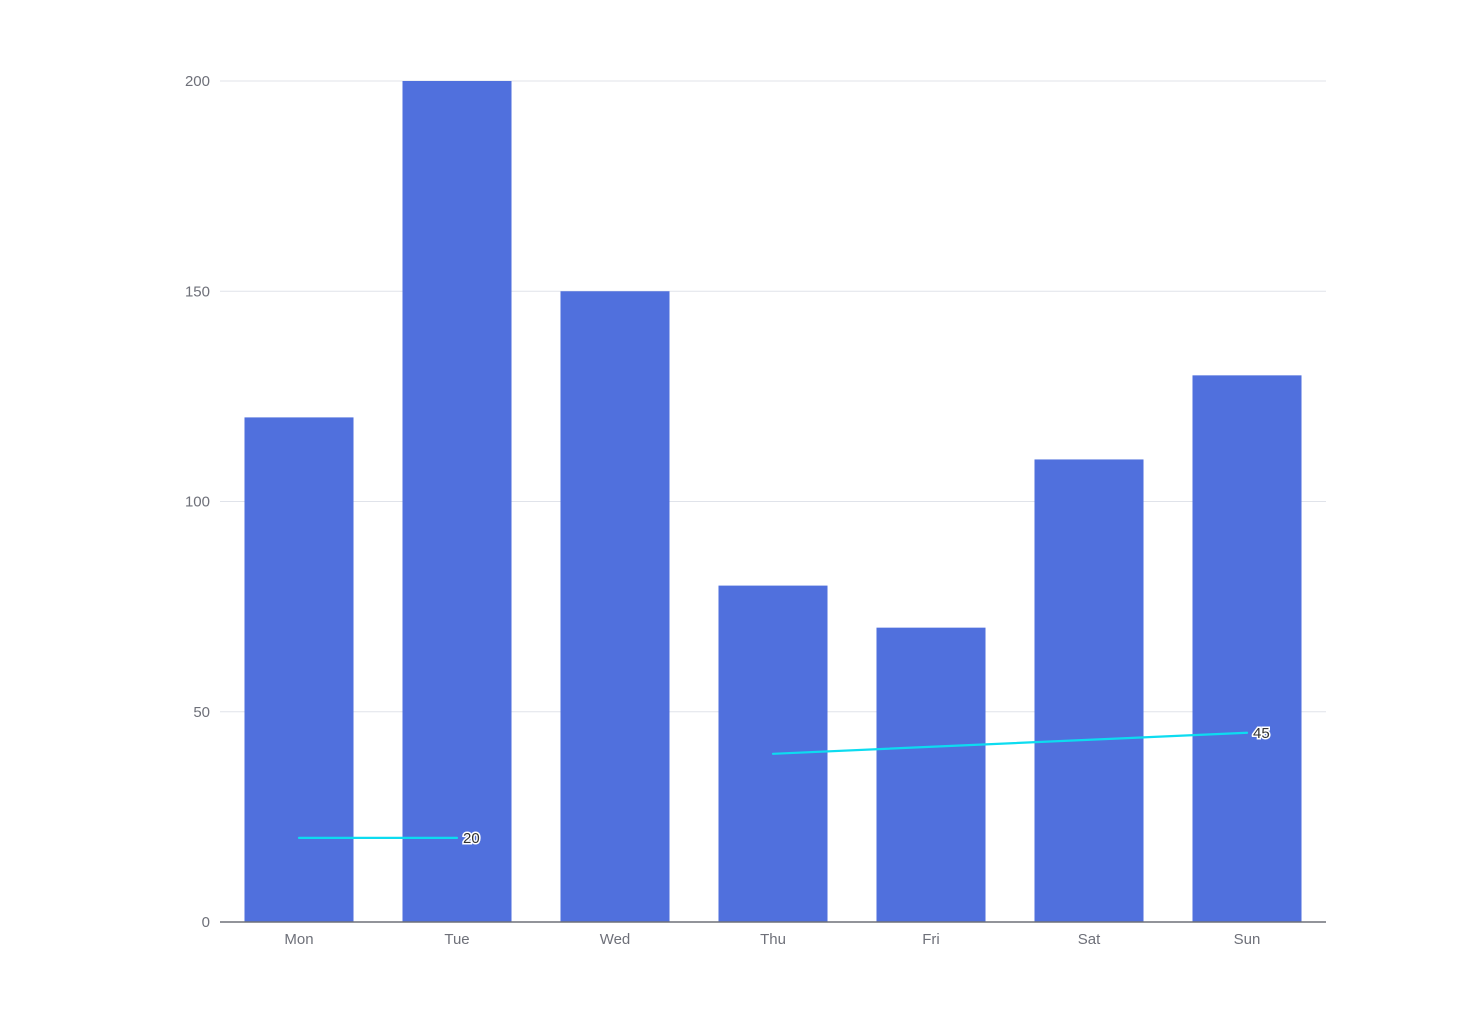 This screenshot has height=1022, width=1472. What do you see at coordinates (197, 291) in the screenshot?
I see `y-tick-label: 150` at bounding box center [197, 291].